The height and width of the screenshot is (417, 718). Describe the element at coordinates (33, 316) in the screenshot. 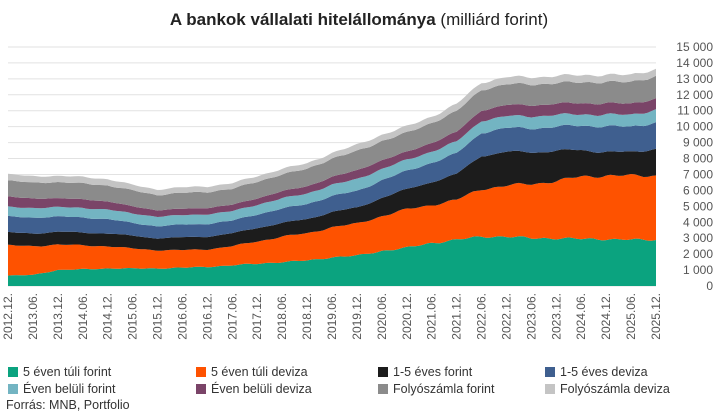

I see `x-tick-label: 2013.06.` at that location.